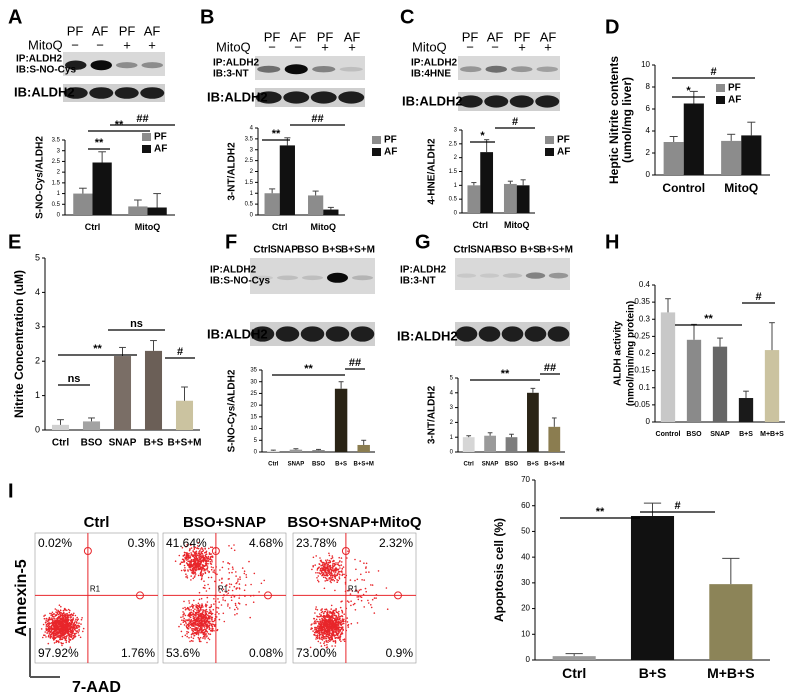 The width and height of the screenshot is (796, 697). I want to click on y-tick-label: 1, so click(252, 194).